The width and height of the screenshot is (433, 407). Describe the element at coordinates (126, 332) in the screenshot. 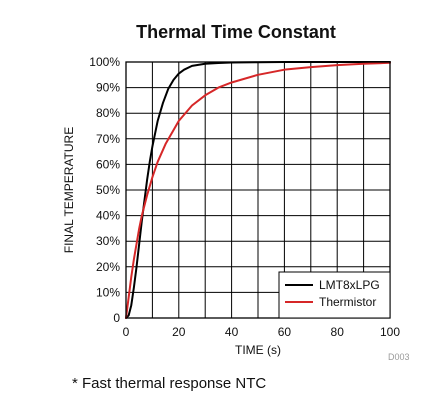

I see `x-tick-label: 0` at that location.